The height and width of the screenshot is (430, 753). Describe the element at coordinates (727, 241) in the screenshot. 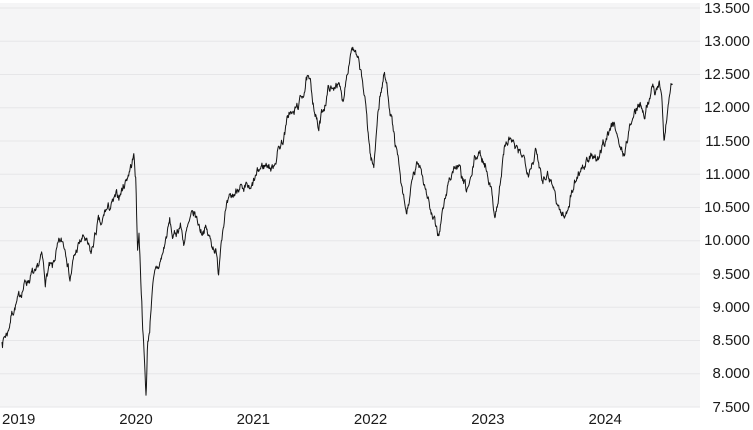

I see `y-axis-label: 10.000` at that location.